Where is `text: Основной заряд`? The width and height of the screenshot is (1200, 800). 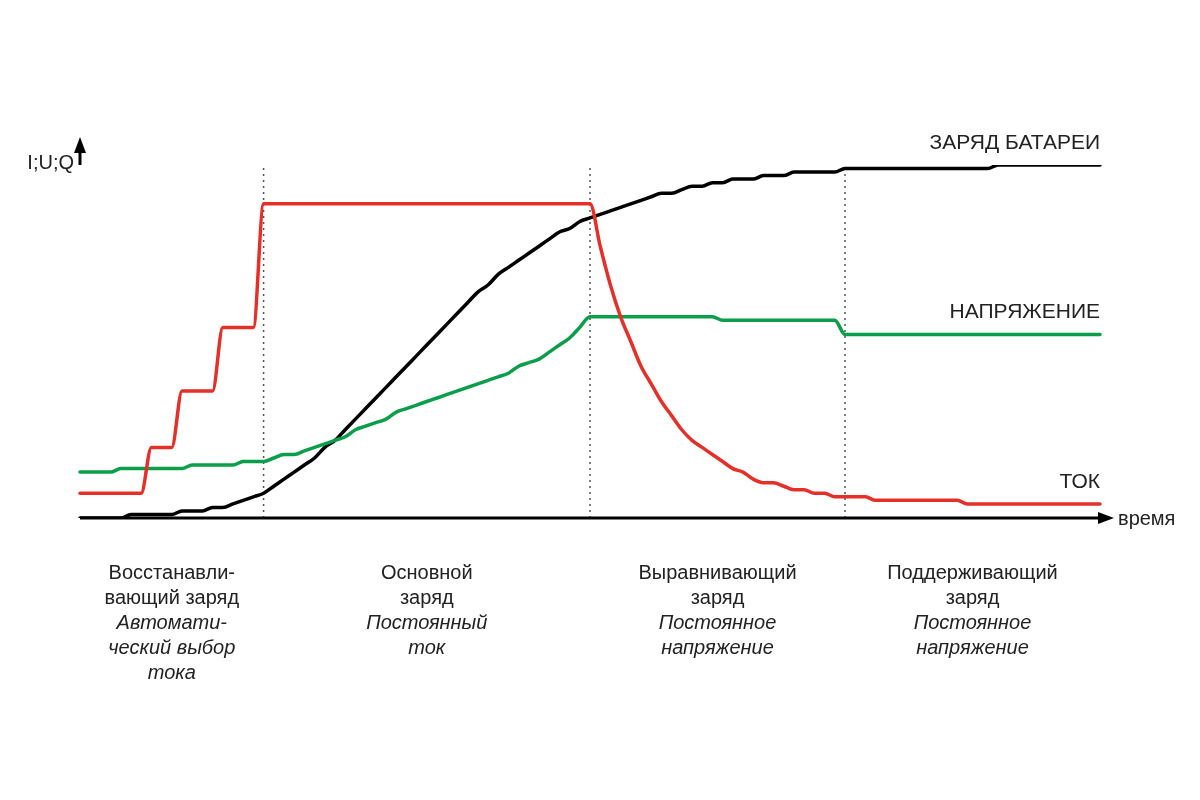
text: Основной заряд is located at coordinates (426, 585).